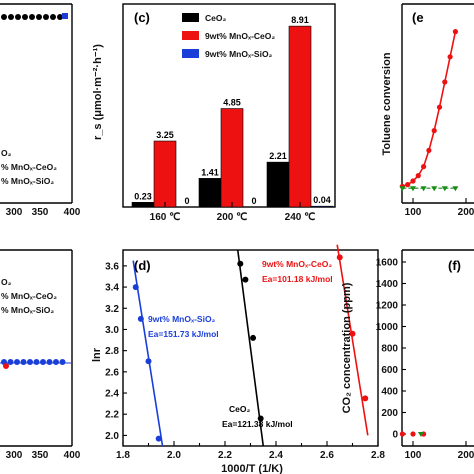  I want to click on legend-swatch-ceo2, so click(190, 17).